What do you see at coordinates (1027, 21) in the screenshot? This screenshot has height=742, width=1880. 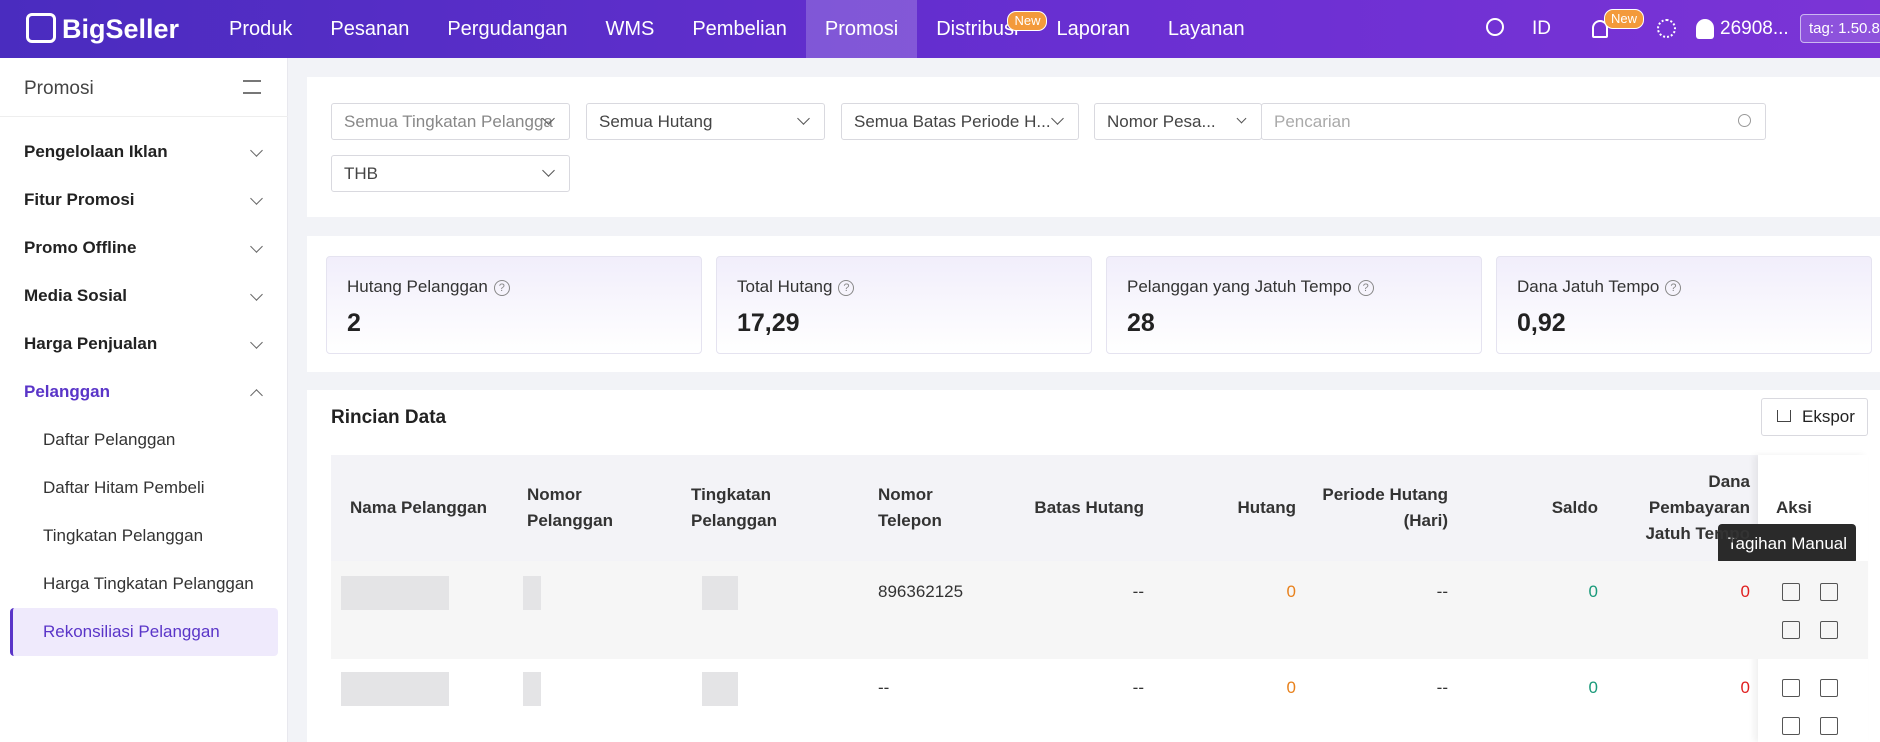 I see `nav-badge: New` at bounding box center [1027, 21].